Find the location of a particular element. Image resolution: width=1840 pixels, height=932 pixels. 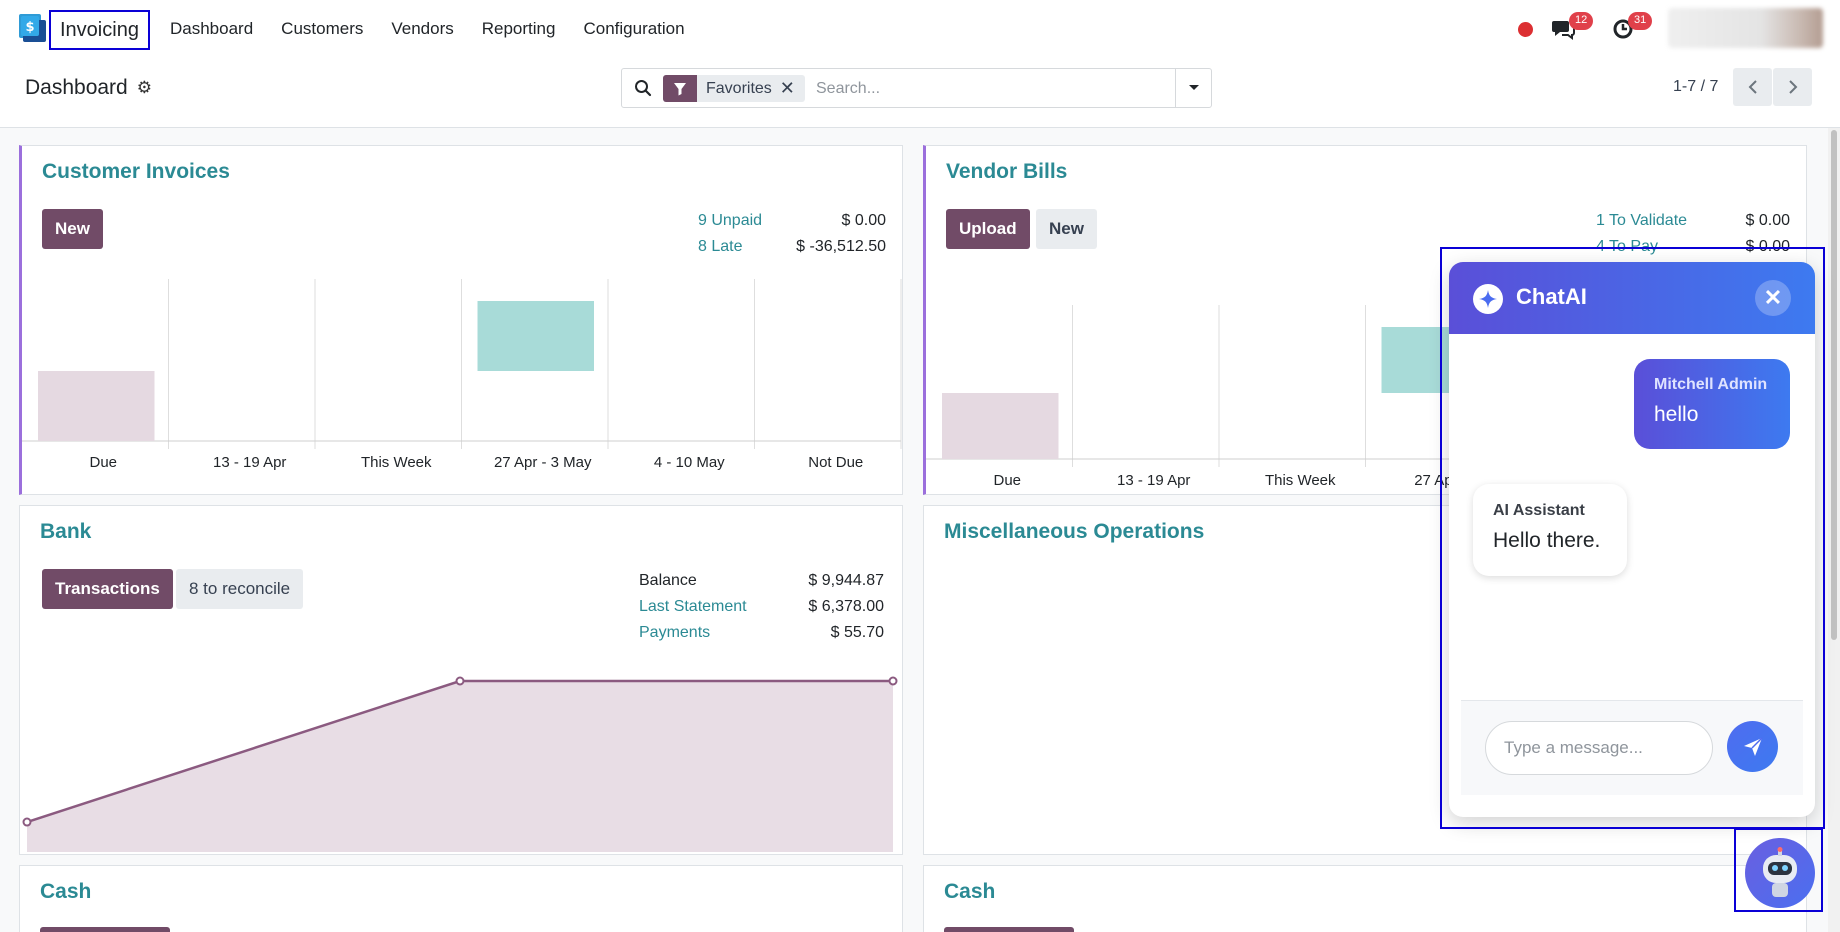

customer-invoices-title: Customer Invoices is located at coordinates (136, 171).